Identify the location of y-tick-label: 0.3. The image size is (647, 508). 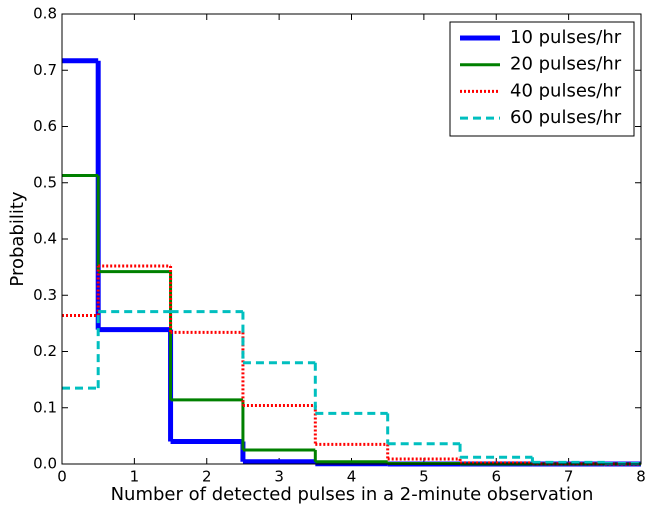
(45, 295).